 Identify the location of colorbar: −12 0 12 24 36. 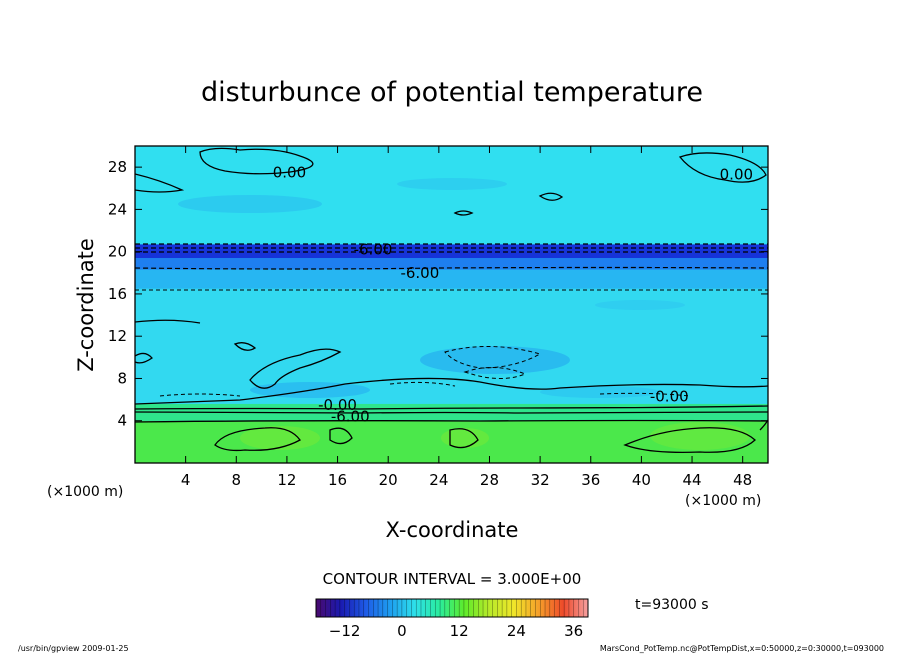
(452, 619).